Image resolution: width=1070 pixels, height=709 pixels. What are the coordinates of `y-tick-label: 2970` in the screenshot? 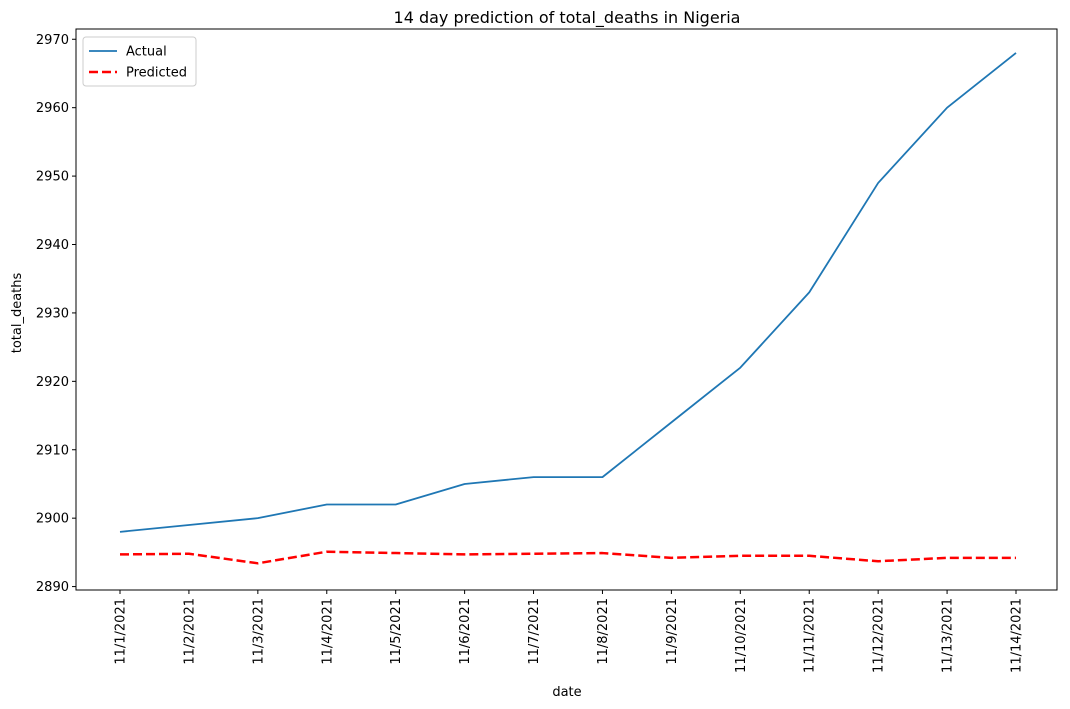 It's located at (52, 40).